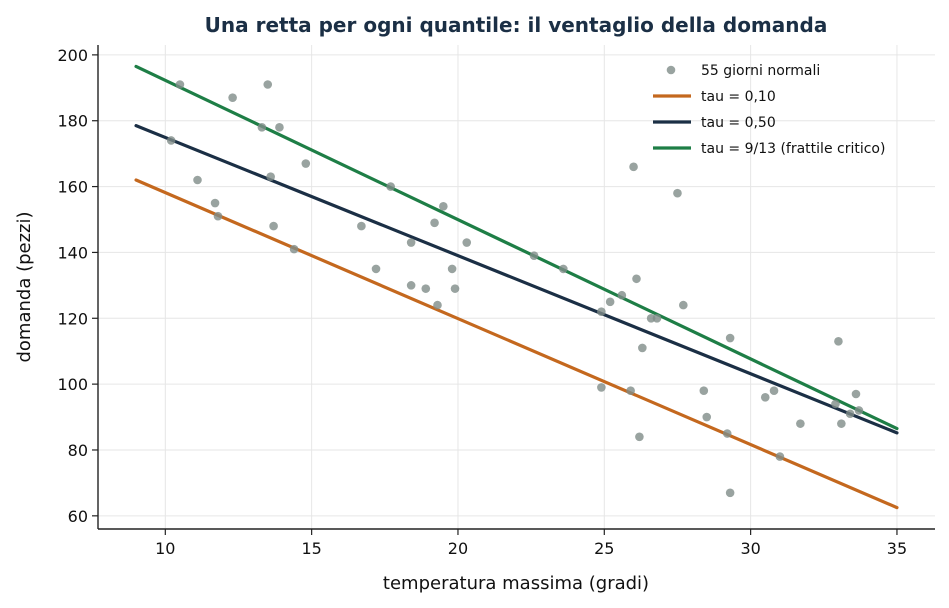 The height and width of the screenshot is (608, 949). What do you see at coordinates (793, 149) in the screenshot?
I see `legend-label: tau = 9/13 (frattile critico)` at bounding box center [793, 149].